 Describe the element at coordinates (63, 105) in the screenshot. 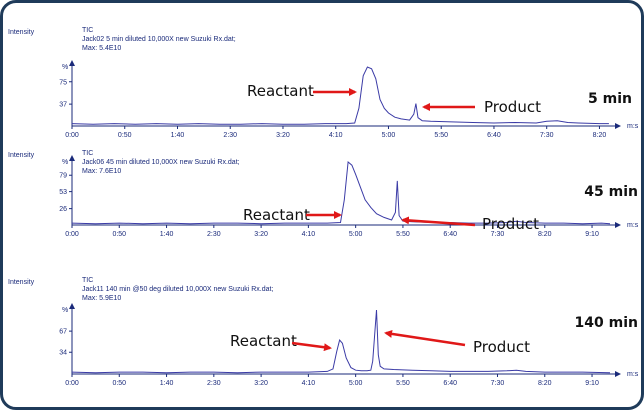

I see `y-tick-label: 37` at that location.